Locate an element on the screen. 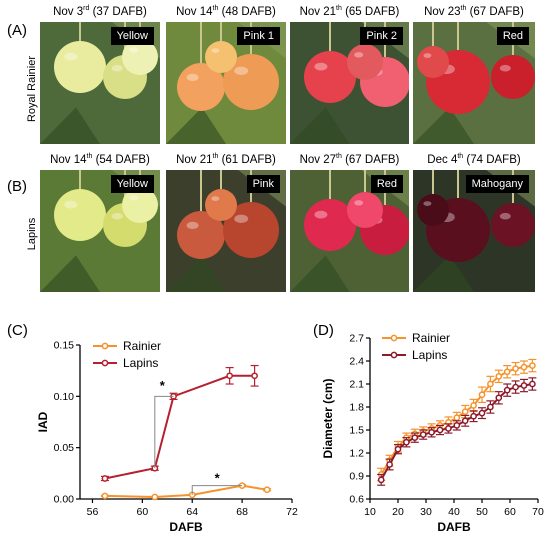 The image size is (550, 546). rainier-date-label: Nov 14th (48 DAFB) is located at coordinates (226, 11).